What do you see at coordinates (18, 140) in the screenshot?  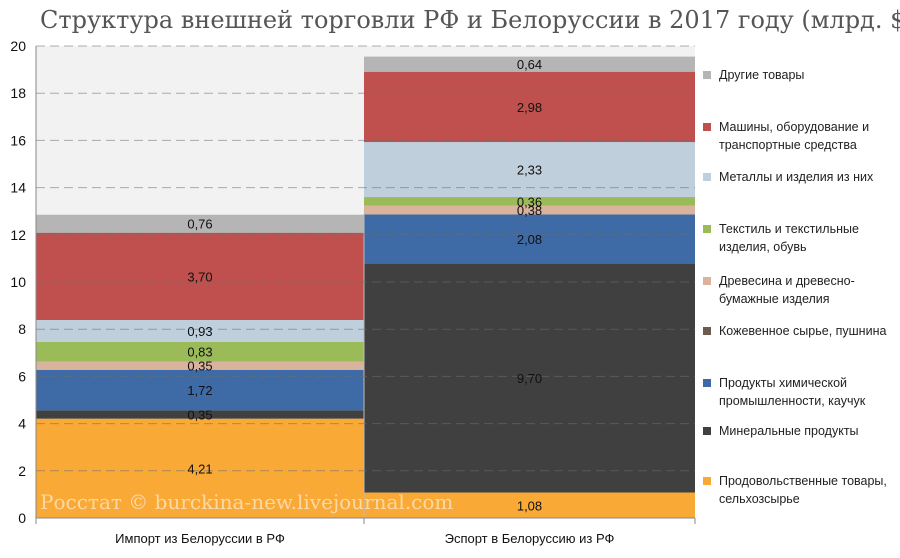 I see `y-tick-label-8: 16` at bounding box center [18, 140].